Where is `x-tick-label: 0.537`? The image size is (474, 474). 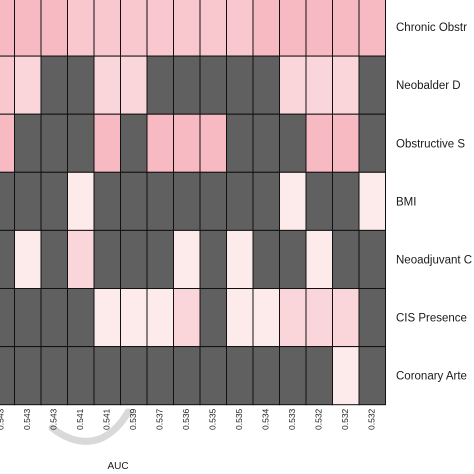 x-tick-label: 0.537 is located at coordinates (160, 419).